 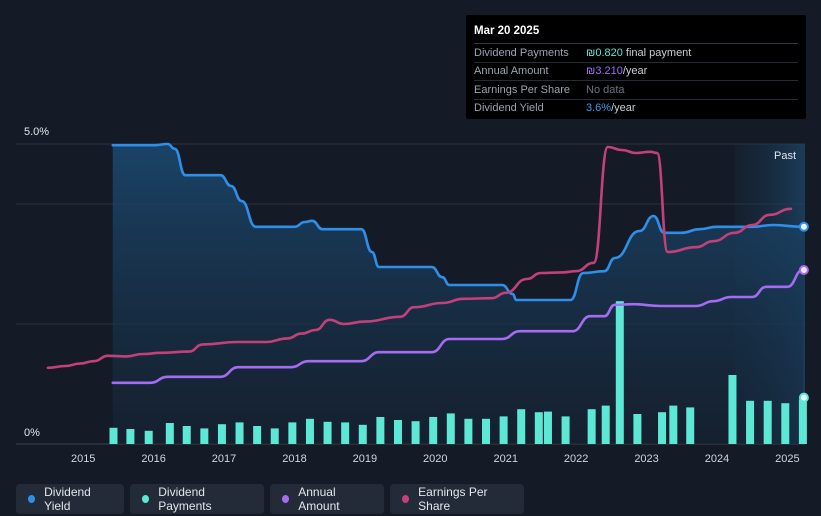 I want to click on tooltip-suffix: final payment, so click(x=657, y=52).